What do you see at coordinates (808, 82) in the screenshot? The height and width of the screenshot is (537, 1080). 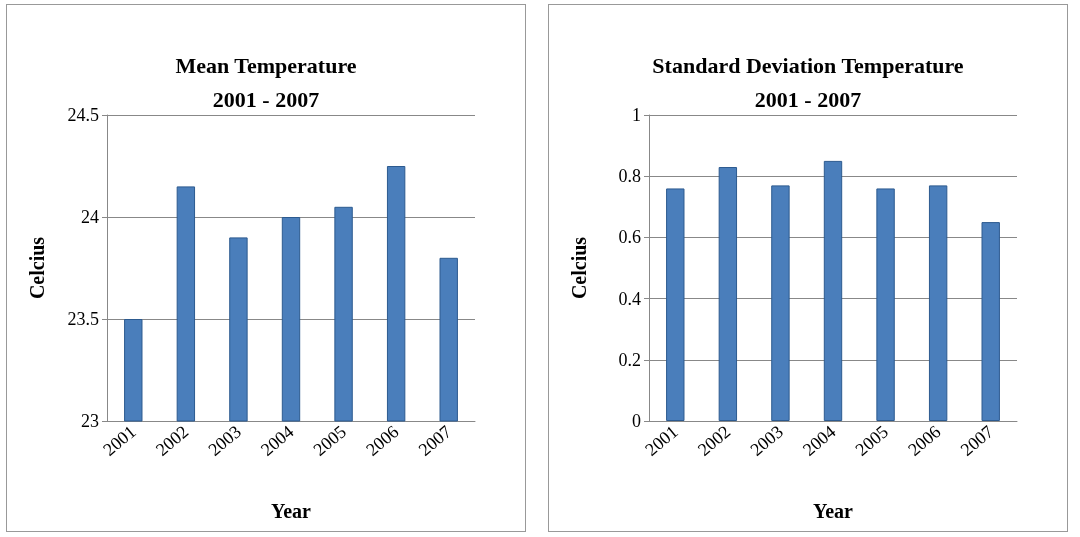 I see `chart-title: Standard Deviation Temperature 2001 - 2007` at bounding box center [808, 82].